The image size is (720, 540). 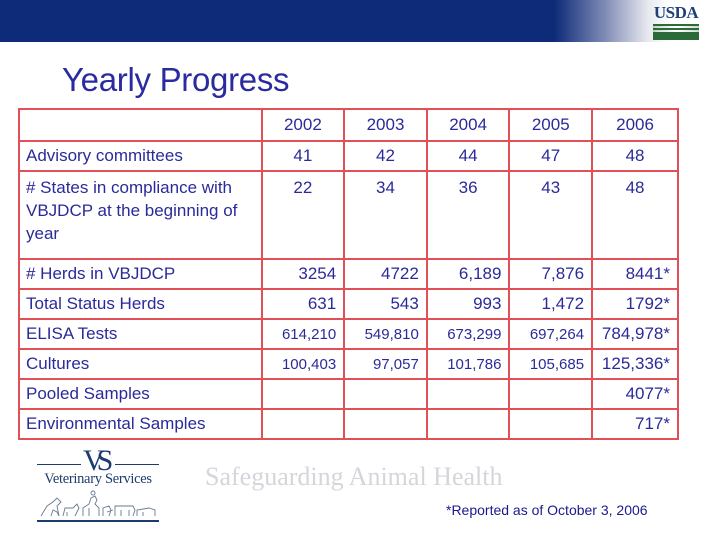 I want to click on table-row: Pooled Samples 4077*, so click(x=348, y=394).